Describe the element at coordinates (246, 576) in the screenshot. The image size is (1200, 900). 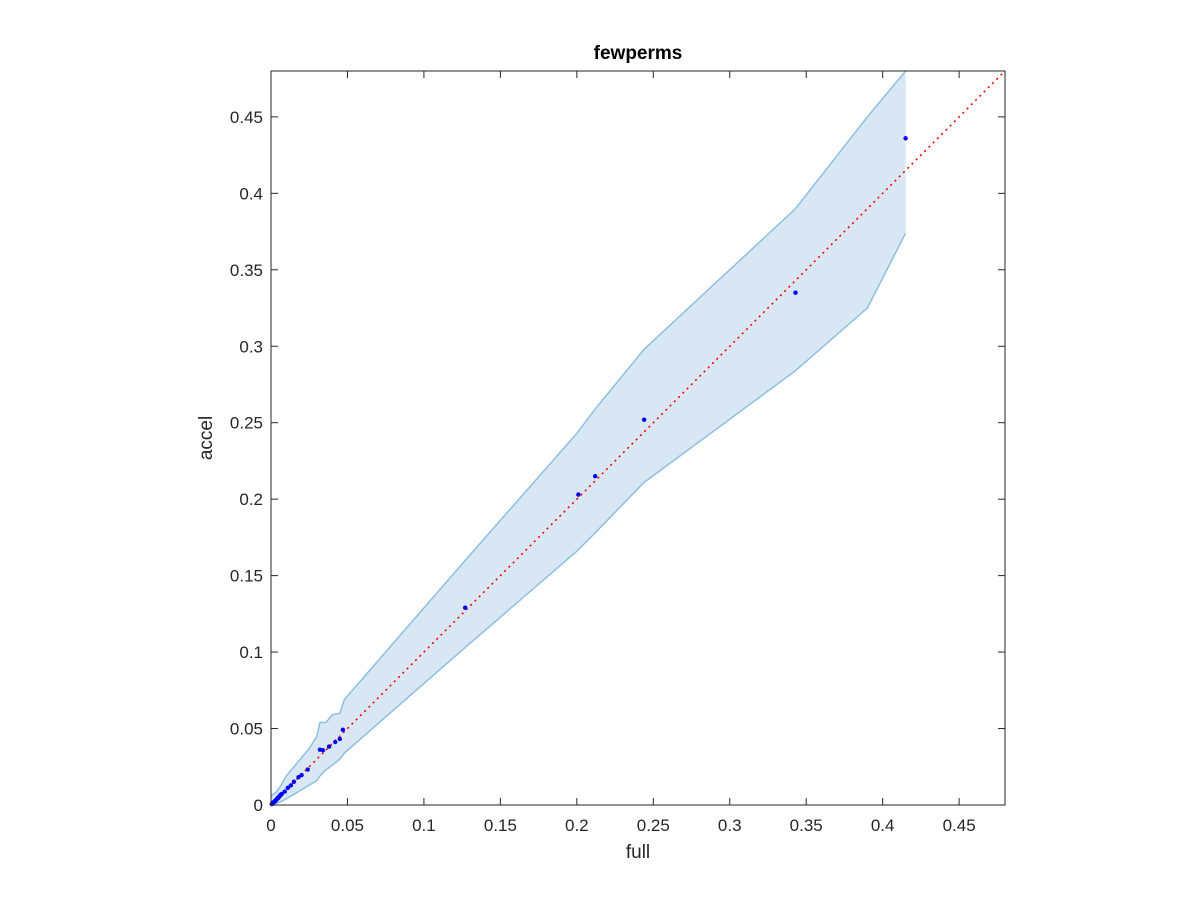
I see `y-tick-label: 0.15` at that location.